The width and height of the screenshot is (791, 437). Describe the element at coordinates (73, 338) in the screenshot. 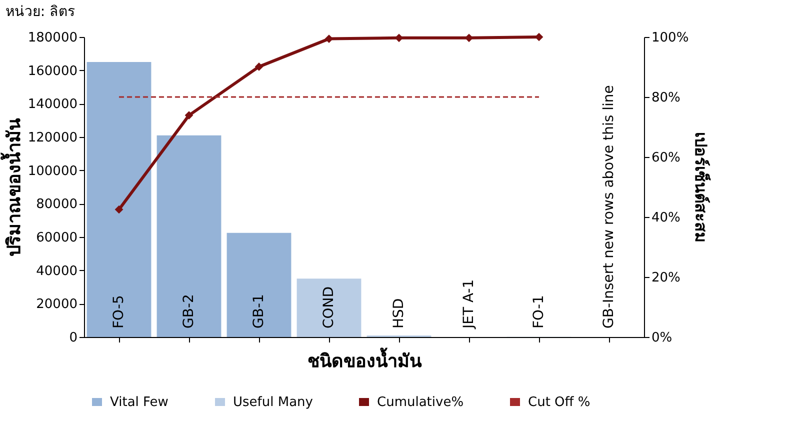

I see `y-tick-label: 0` at that location.